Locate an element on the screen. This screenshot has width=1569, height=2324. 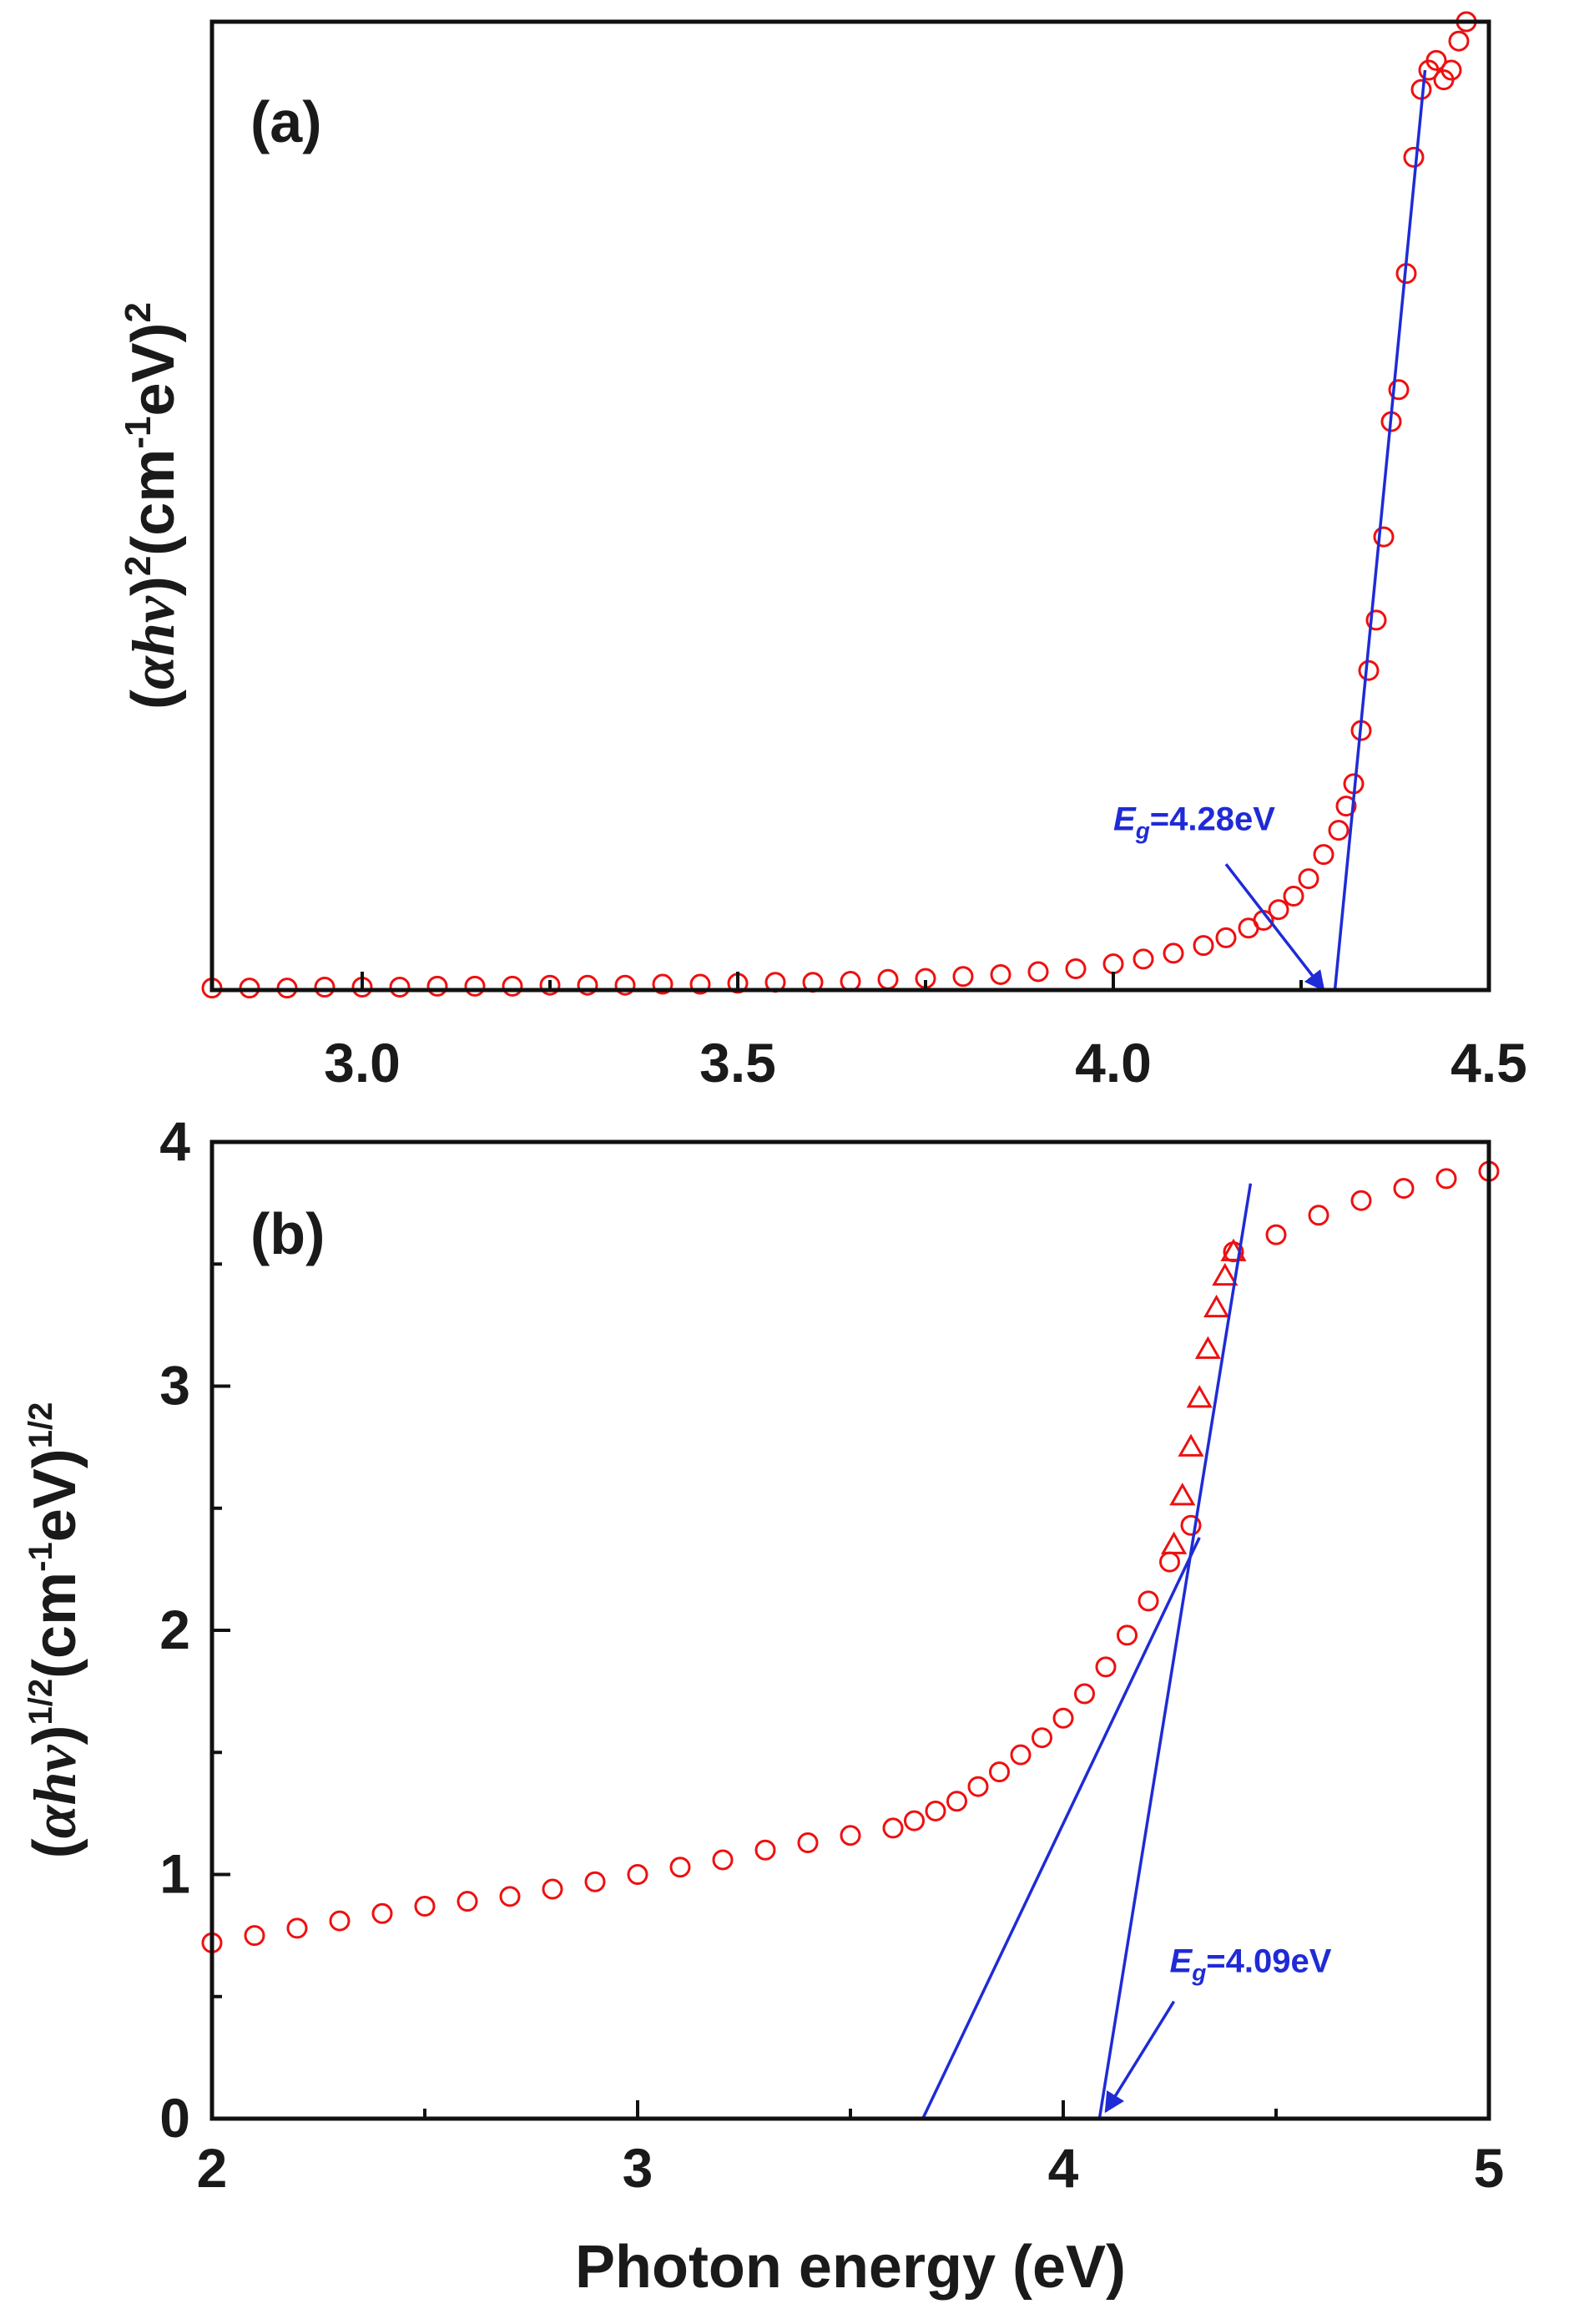
panel-b-x-tick-label-0: 2 is located at coordinates (212, 2168).